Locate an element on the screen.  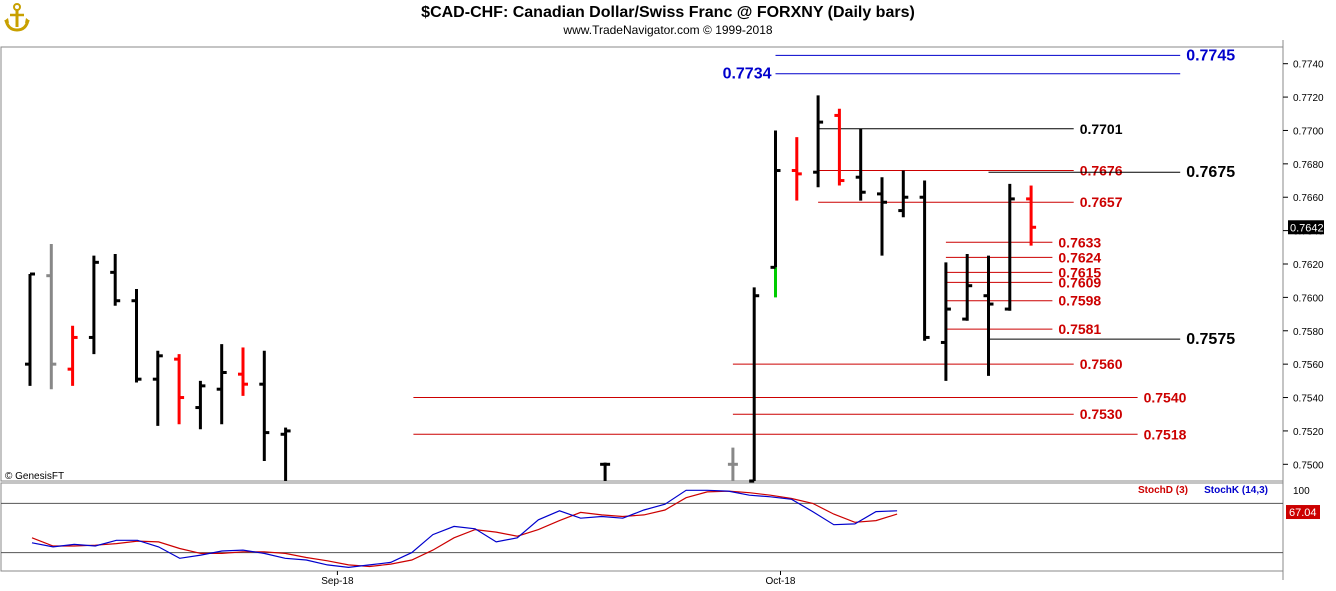
anchor-logo-icon is located at coordinates (17, 17).